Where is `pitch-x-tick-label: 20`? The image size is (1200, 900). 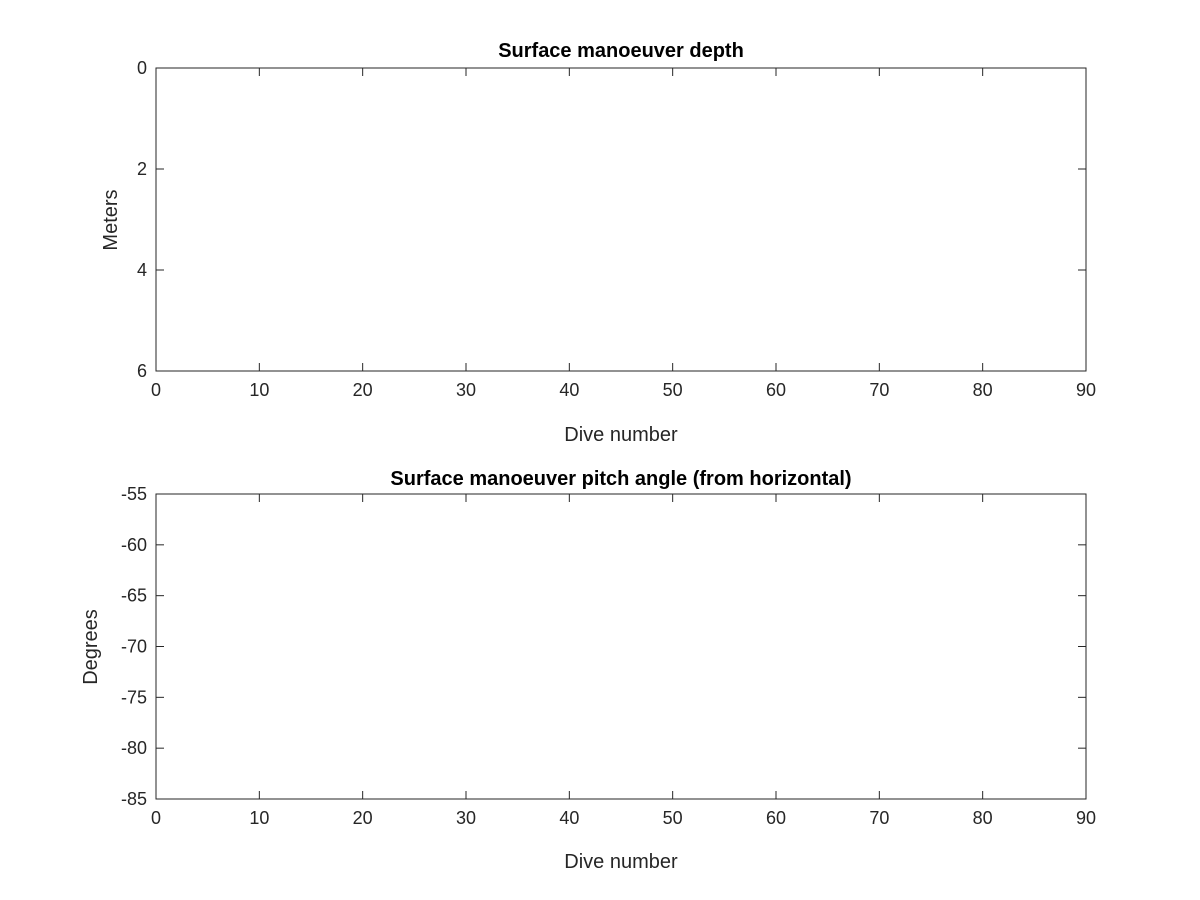 pitch-x-tick-label: 20 is located at coordinates (363, 818).